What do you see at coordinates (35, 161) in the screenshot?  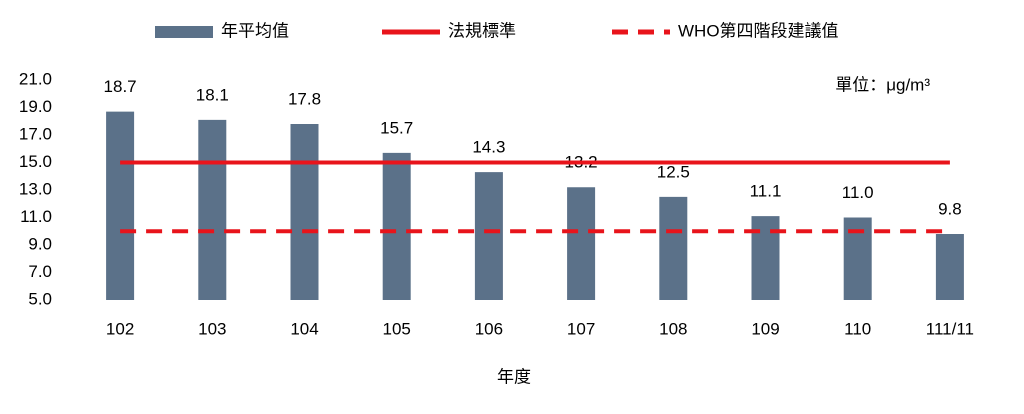 I see `y-tick-label: 15.0` at bounding box center [35, 161].